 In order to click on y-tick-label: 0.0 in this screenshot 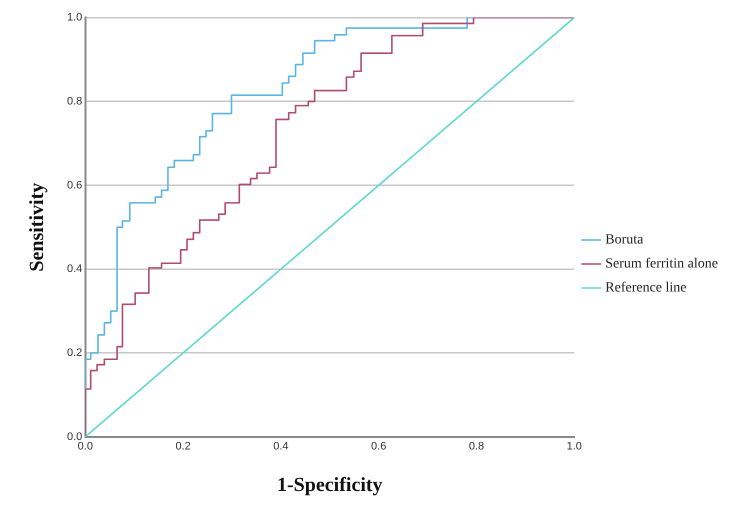, I will do `click(74, 436)`.